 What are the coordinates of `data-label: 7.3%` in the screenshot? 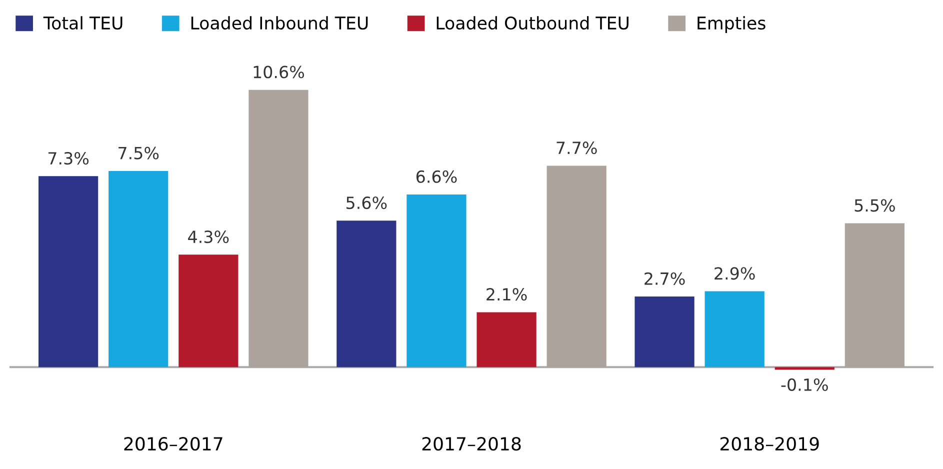 It's located at (68, 158).